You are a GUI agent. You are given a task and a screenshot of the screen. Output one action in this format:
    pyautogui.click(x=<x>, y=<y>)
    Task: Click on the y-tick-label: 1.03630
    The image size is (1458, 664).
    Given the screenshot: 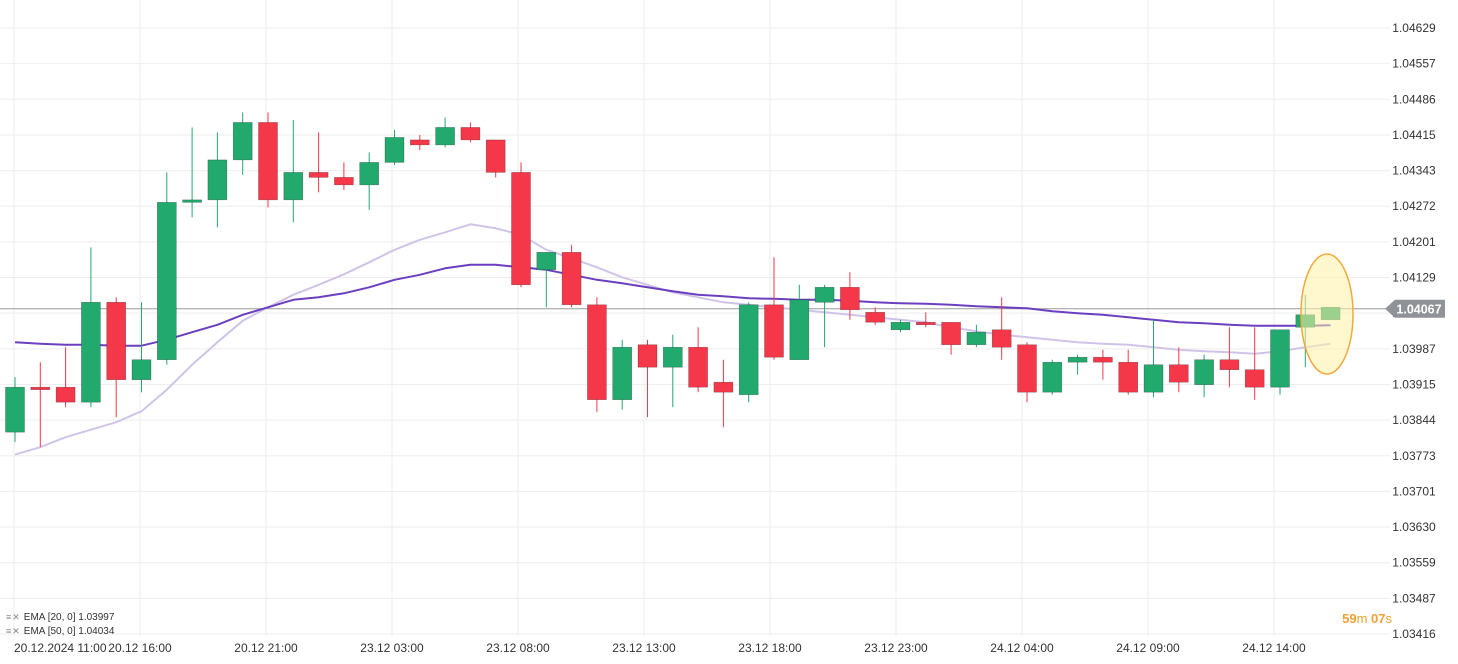 What is the action you would take?
    pyautogui.click(x=1414, y=527)
    